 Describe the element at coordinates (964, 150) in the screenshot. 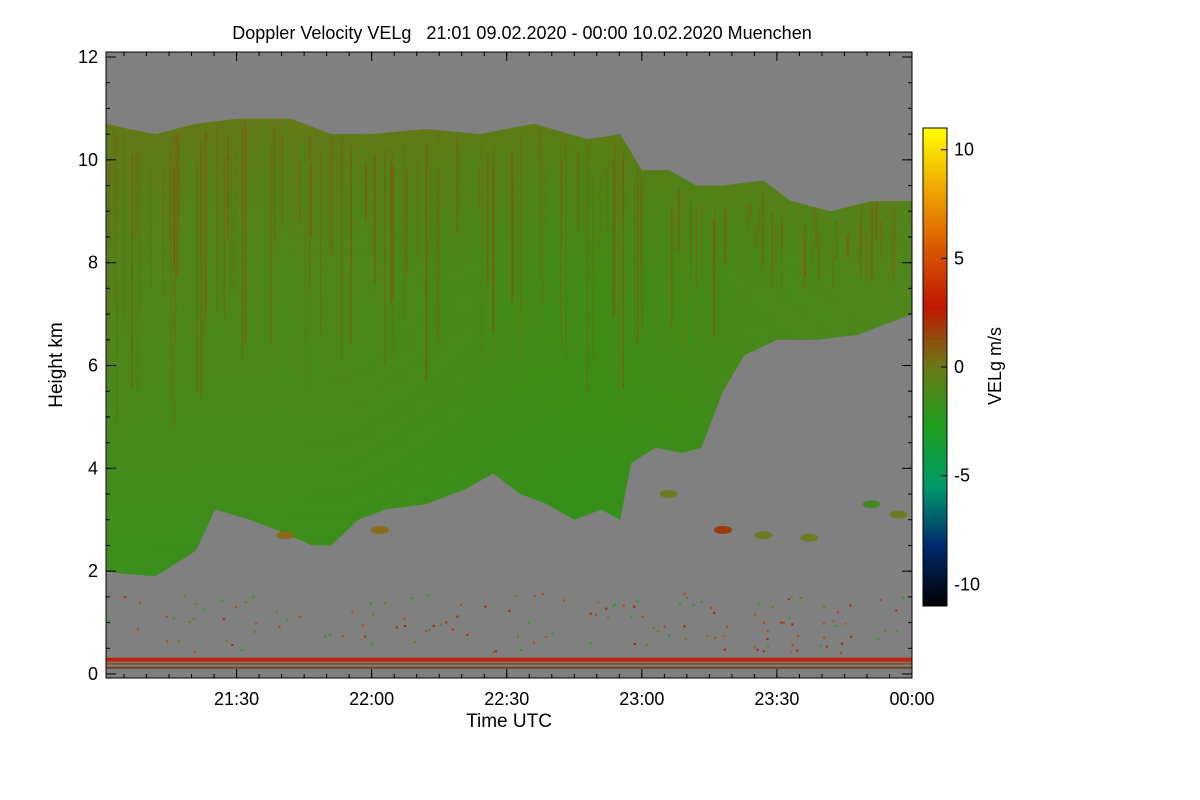

I see `colorbar-tick-label: 10` at that location.